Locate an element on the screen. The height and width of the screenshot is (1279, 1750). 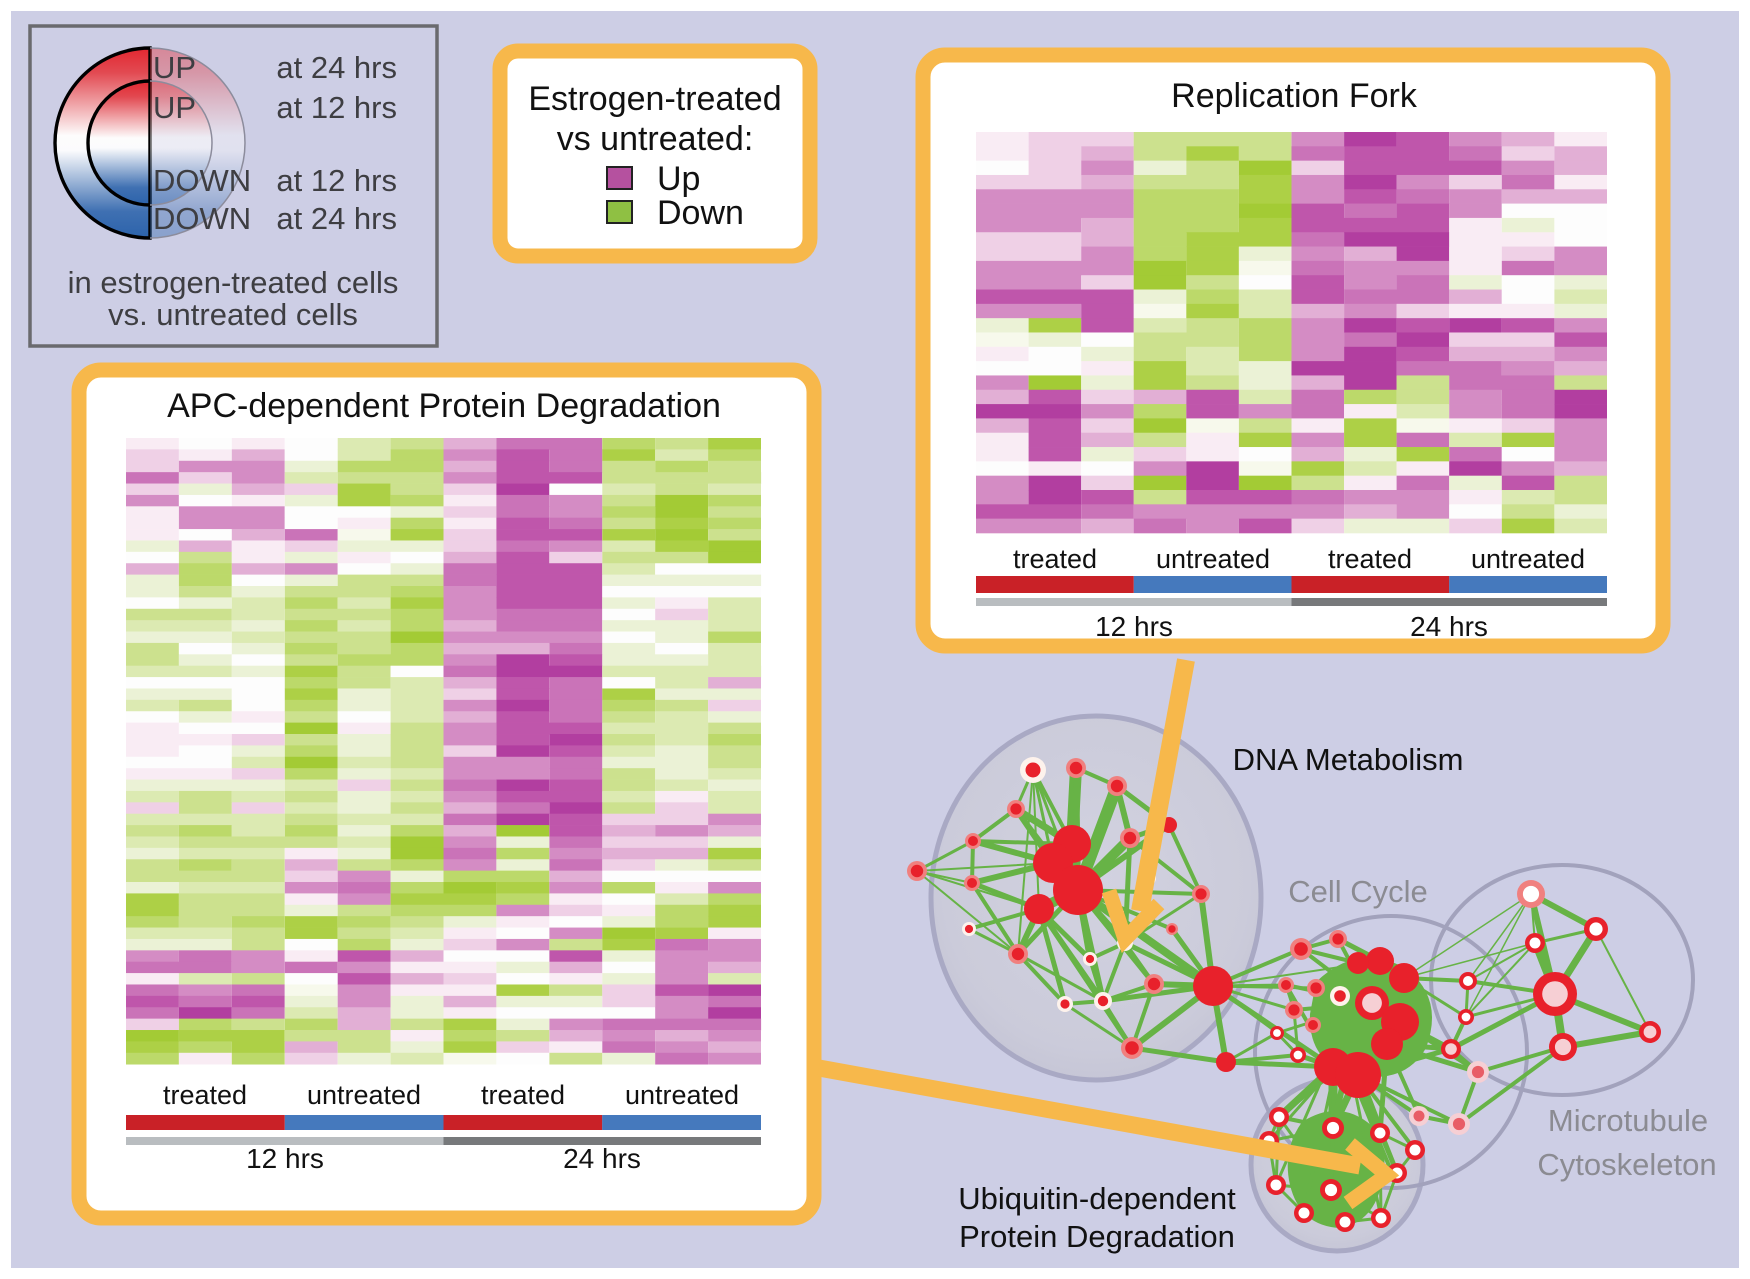
svg-text: Cytoskeleton is located at coordinates (1626, 1164).